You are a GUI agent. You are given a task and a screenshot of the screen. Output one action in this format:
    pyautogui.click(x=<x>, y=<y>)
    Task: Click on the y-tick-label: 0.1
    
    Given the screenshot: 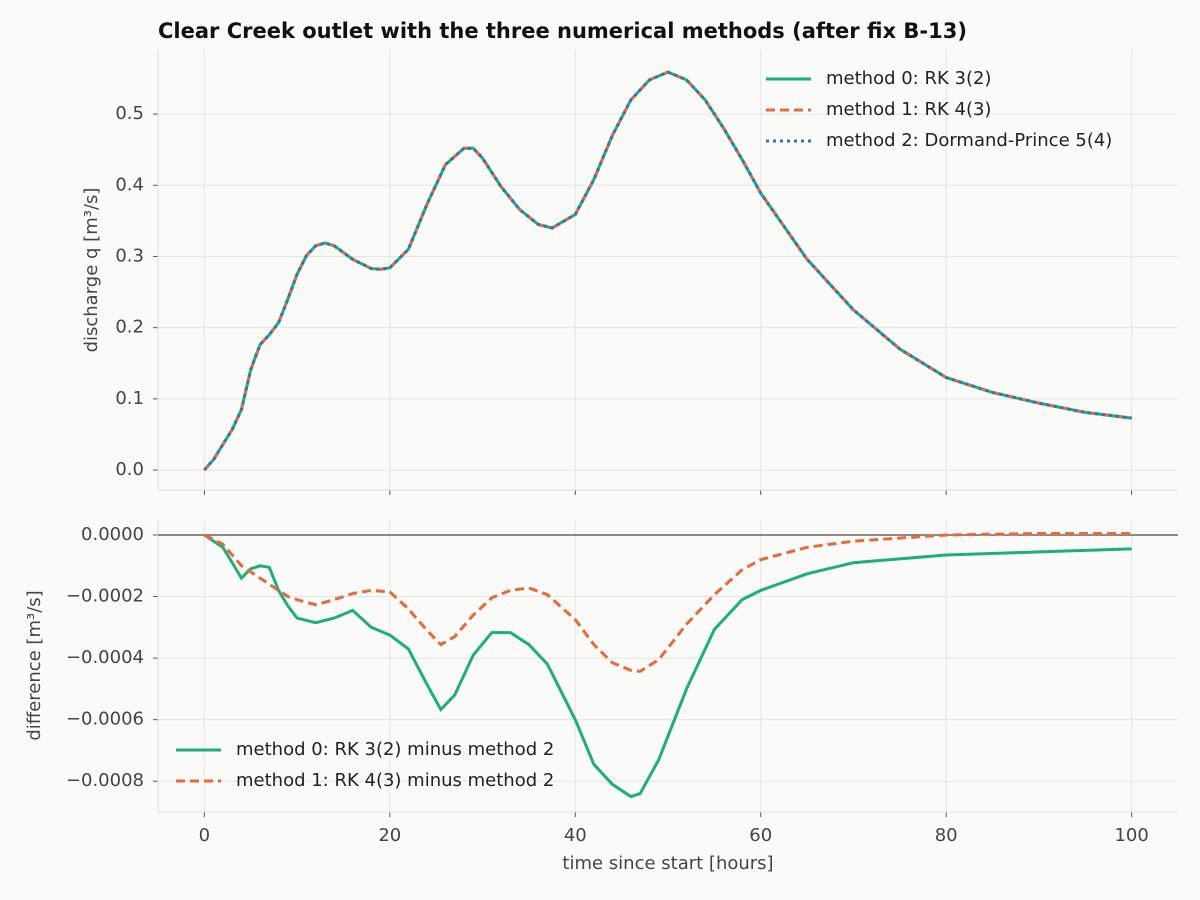 What is the action you would take?
    pyautogui.click(x=129, y=398)
    